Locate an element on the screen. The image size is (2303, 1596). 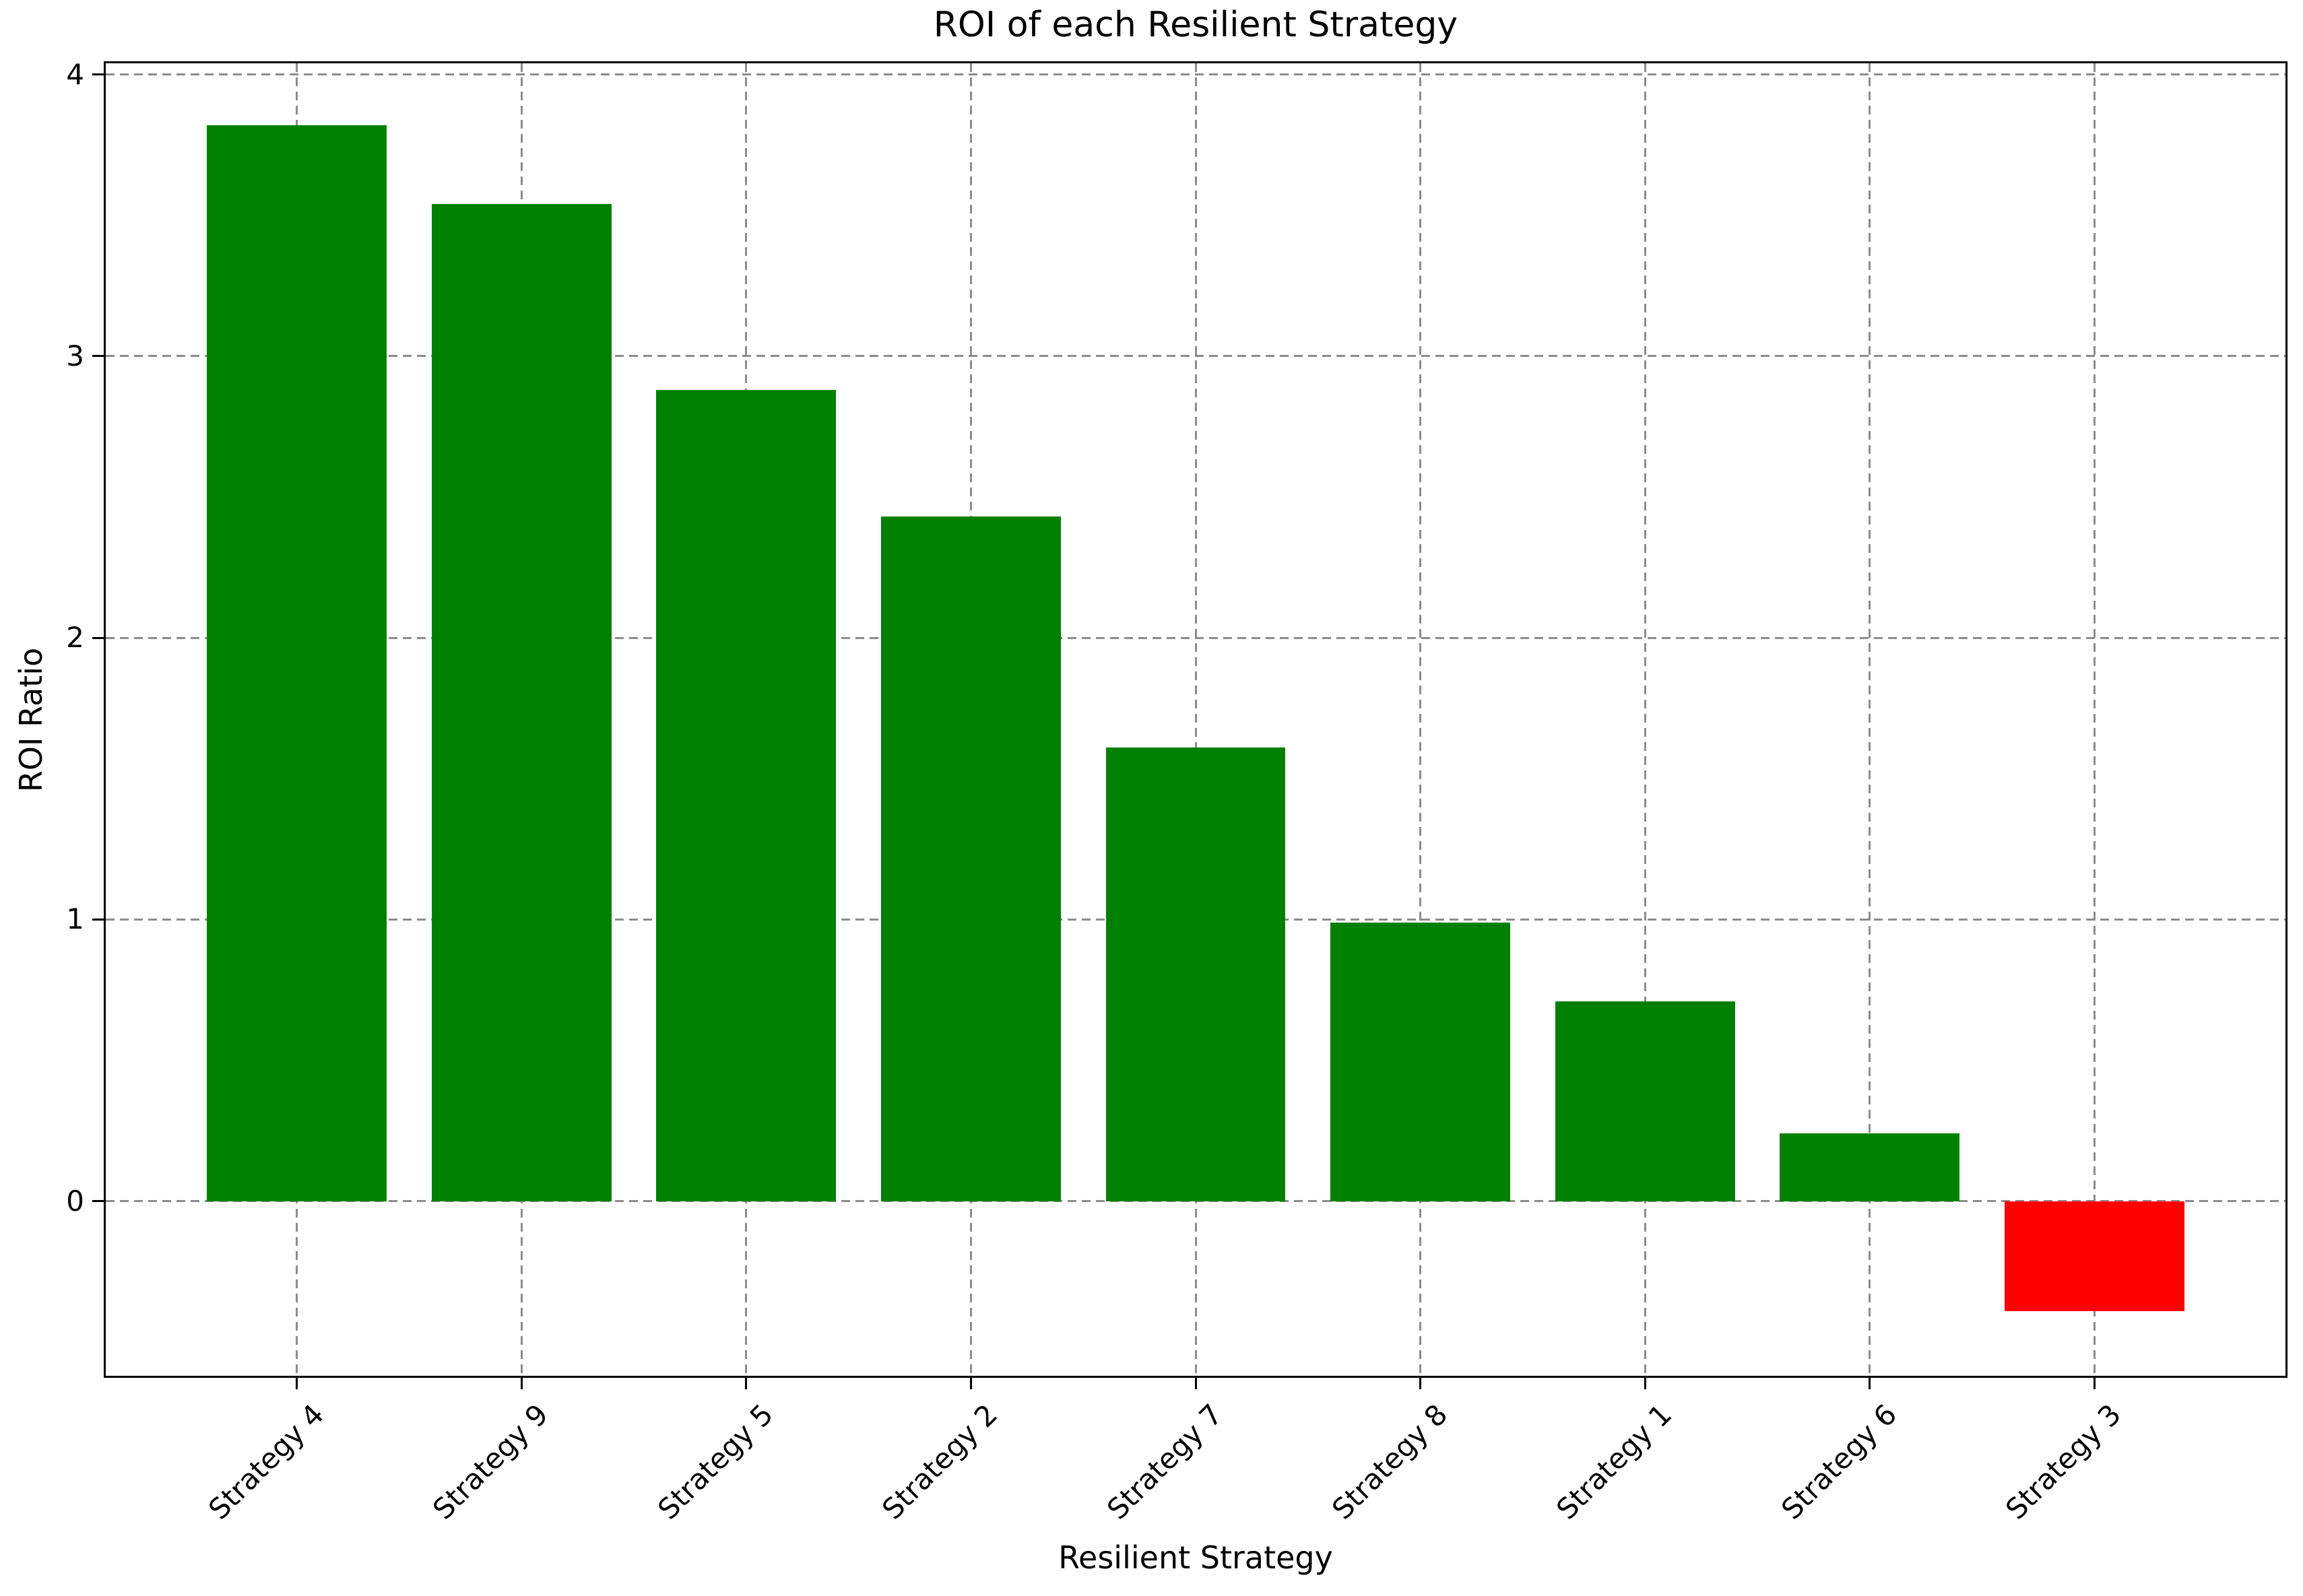
chart-title: ROI of each Resilient Strategy is located at coordinates (1195, 25).